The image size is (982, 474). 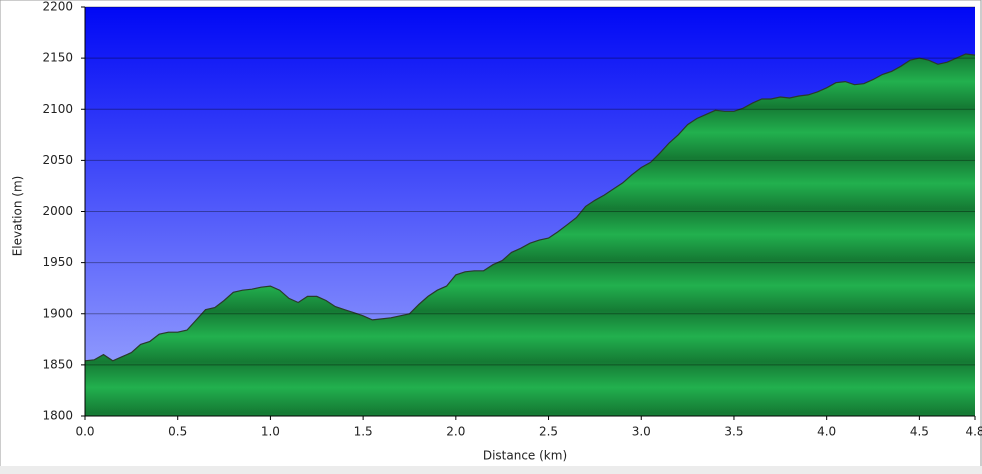 What do you see at coordinates (548, 432) in the screenshot?
I see `x-tick-label: 2.5` at bounding box center [548, 432].